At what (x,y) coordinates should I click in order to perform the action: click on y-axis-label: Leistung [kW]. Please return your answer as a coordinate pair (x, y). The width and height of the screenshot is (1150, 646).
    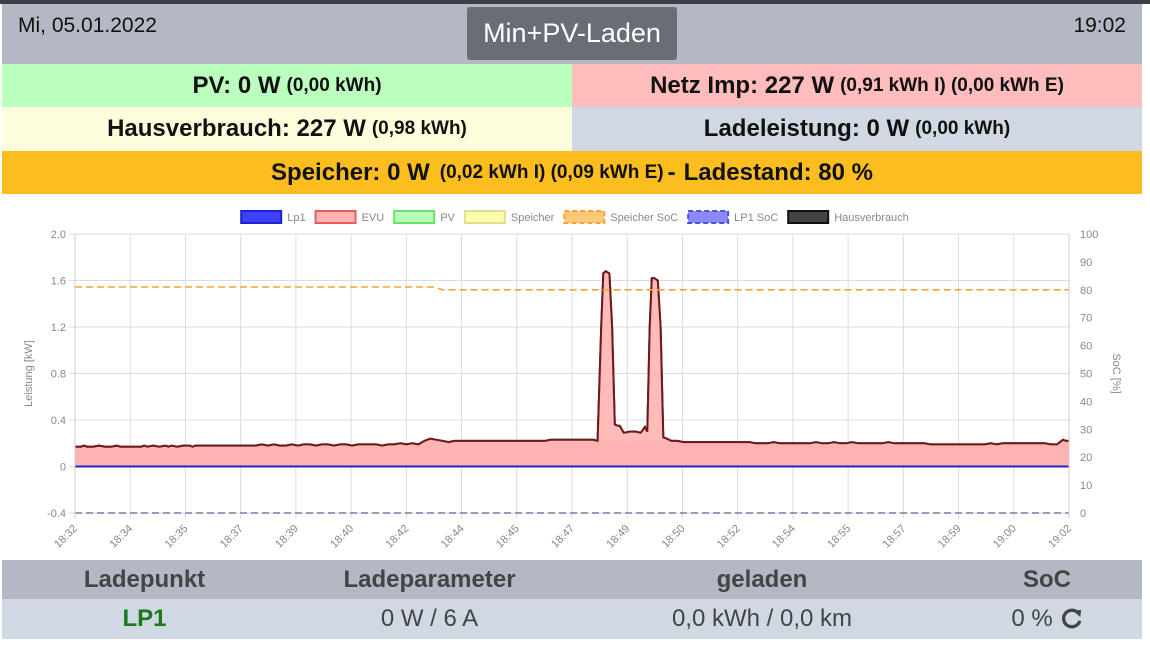
    Looking at the image, I should click on (29, 373).